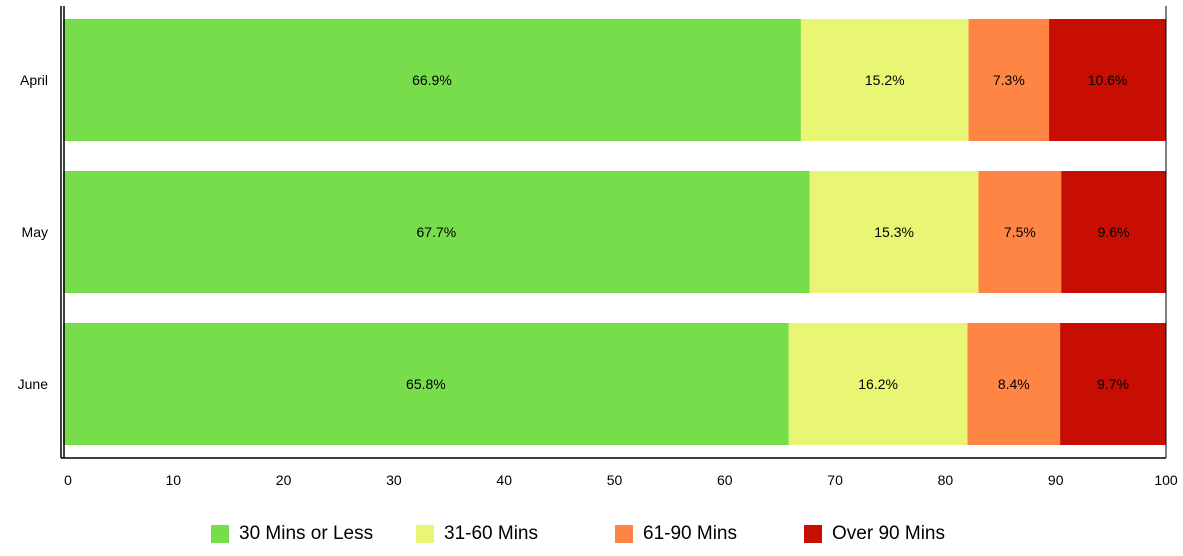  What do you see at coordinates (835, 480) in the screenshot?
I see `x-tick-label-70: 70` at bounding box center [835, 480].